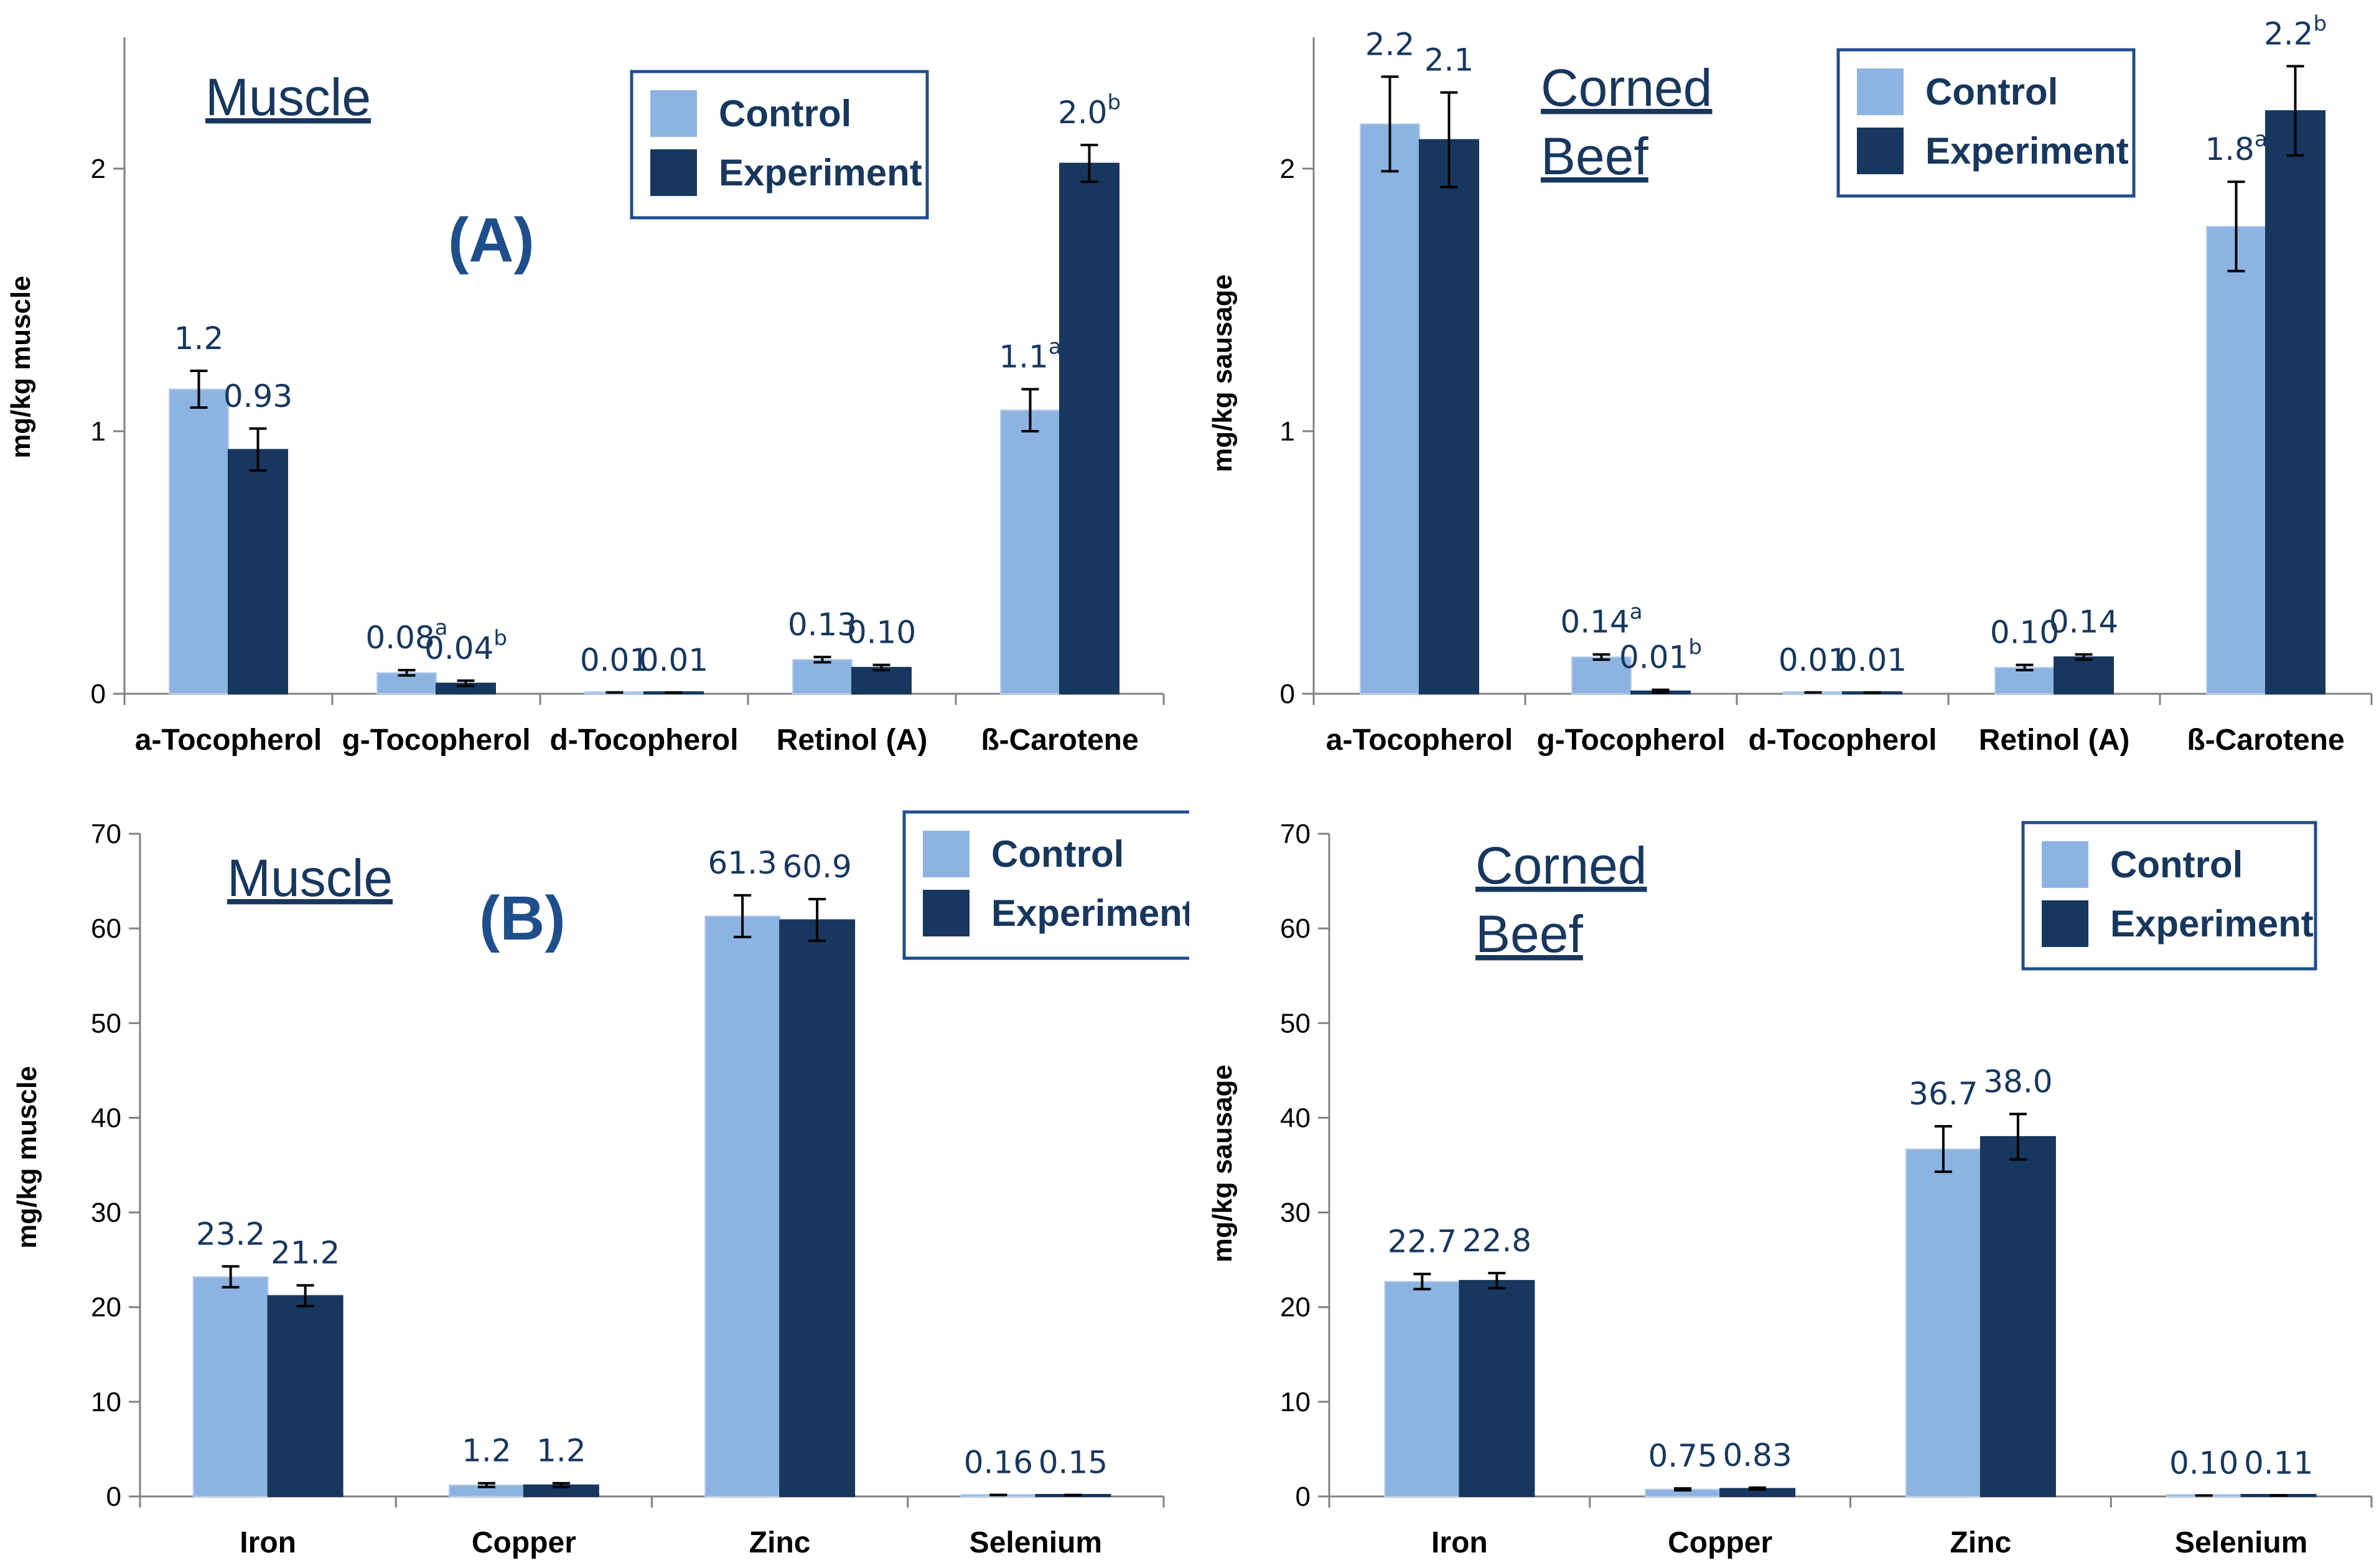 Image resolution: width=2379 pixels, height=1568 pixels. What do you see at coordinates (1390, 44) in the screenshot?
I see `value-label-control-0: 2.2` at bounding box center [1390, 44].